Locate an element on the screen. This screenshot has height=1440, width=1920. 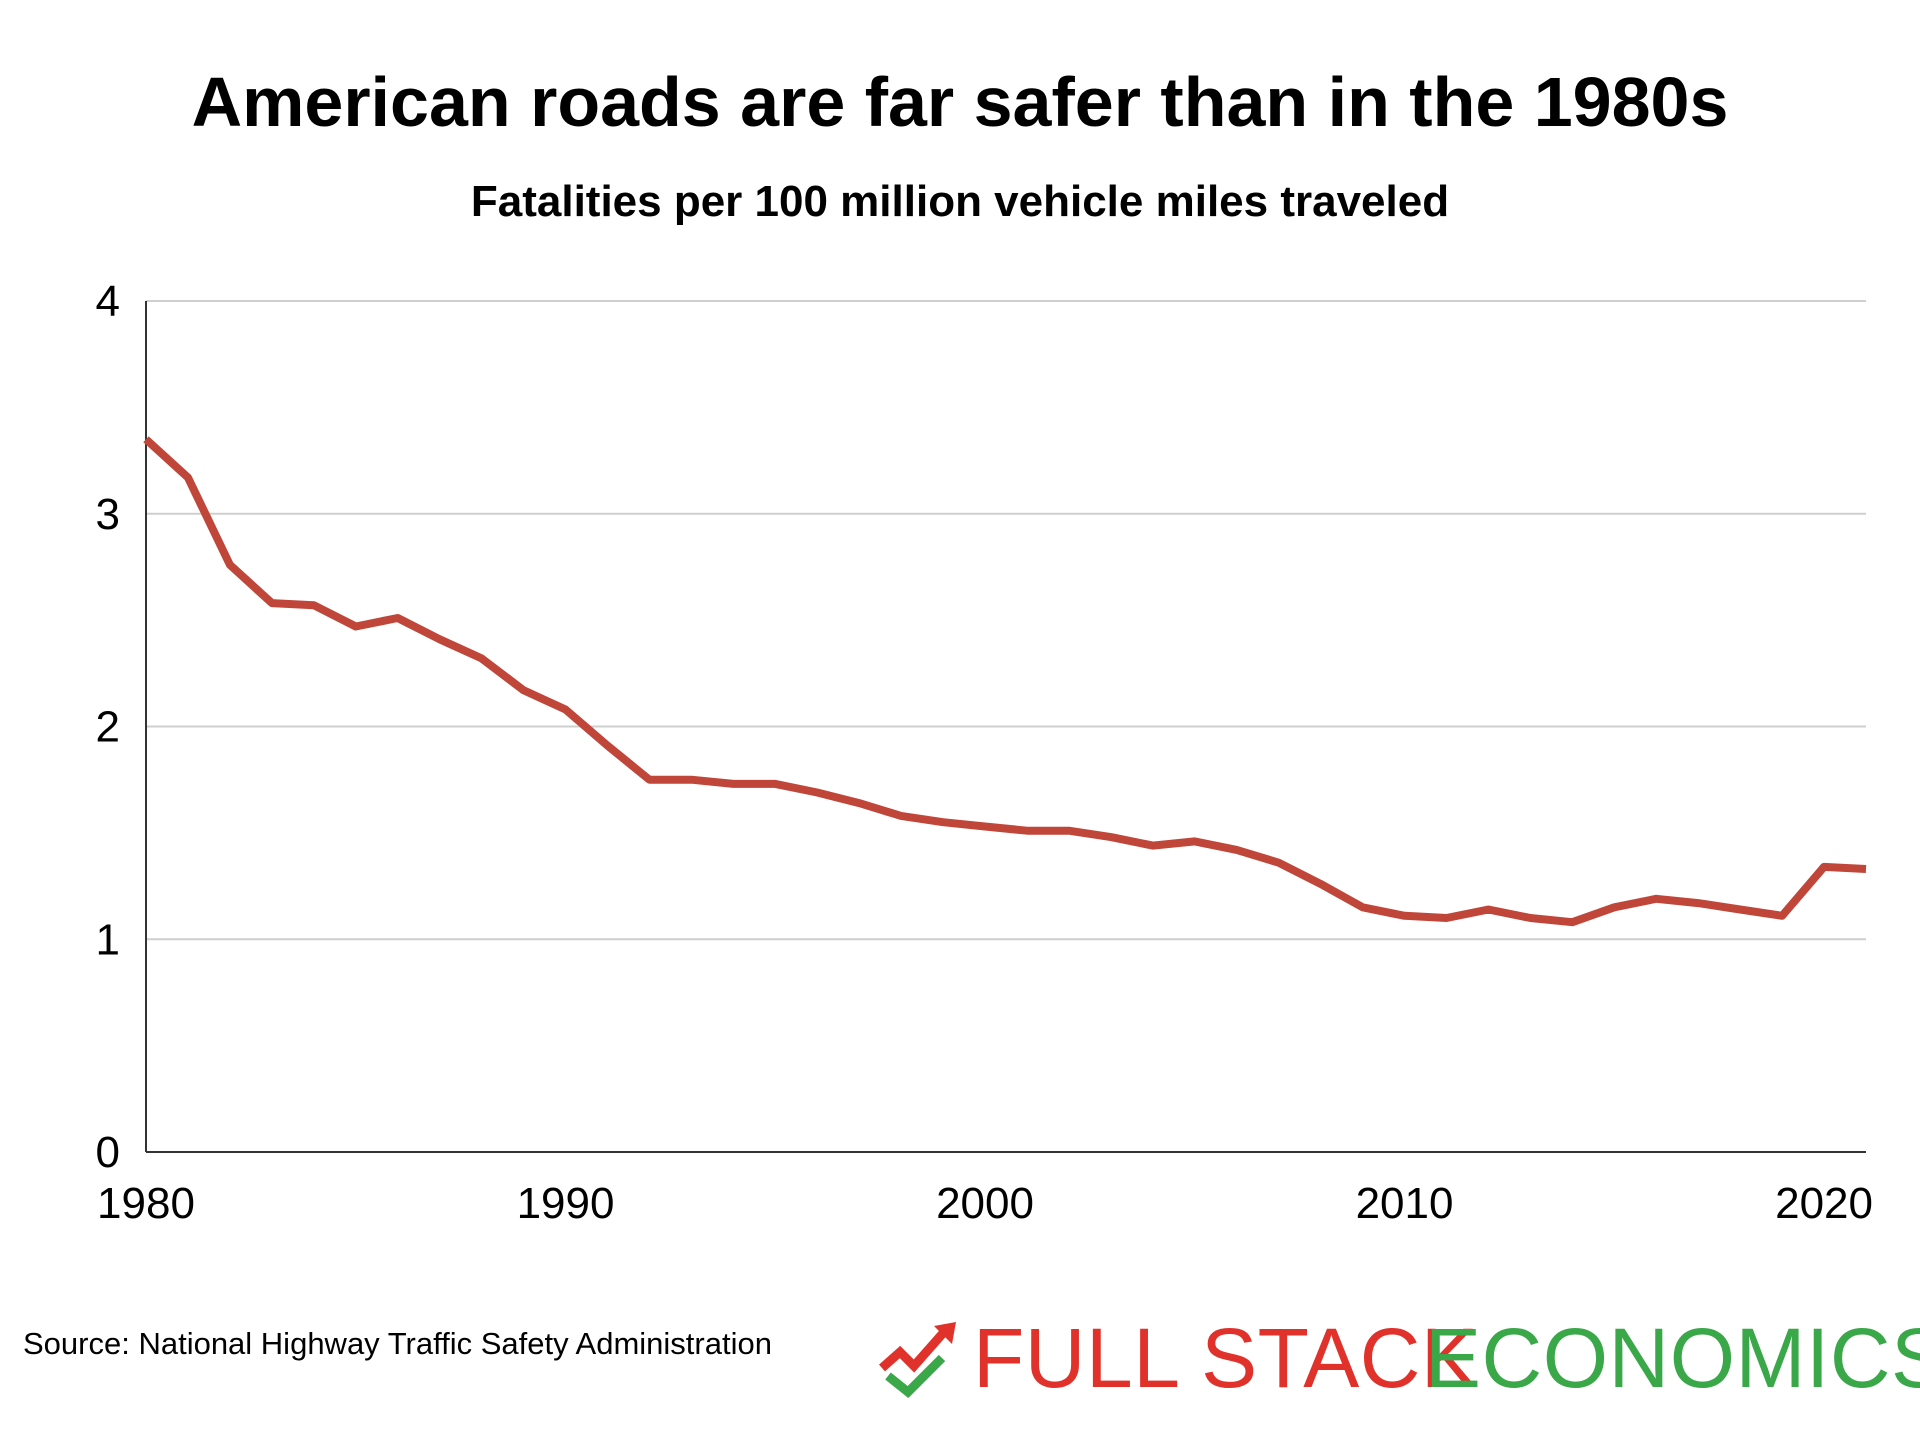
y-tick-label: 4 is located at coordinates (108, 301).